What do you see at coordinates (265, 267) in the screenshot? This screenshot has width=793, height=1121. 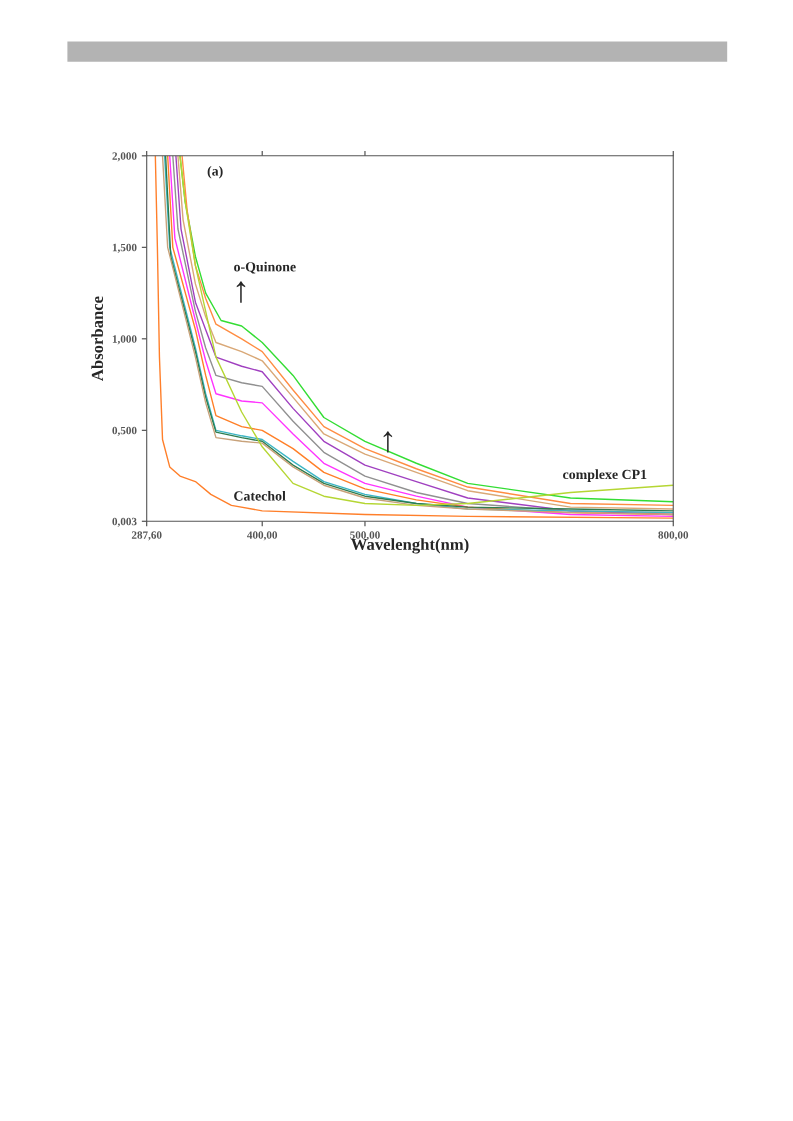 I see `annotation: o-Quinone` at bounding box center [265, 267].